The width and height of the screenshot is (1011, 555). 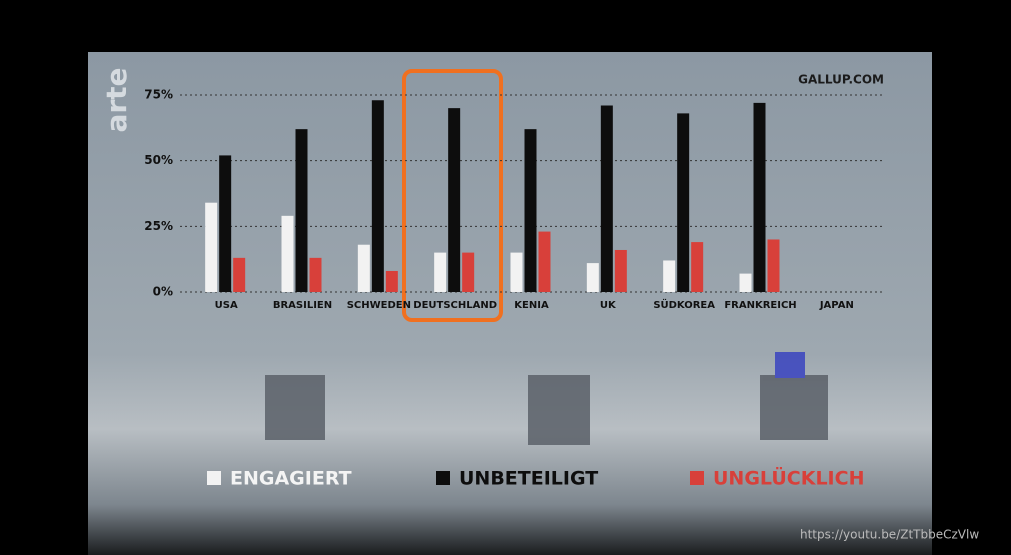 I want to click on highlight-box, so click(x=452, y=195).